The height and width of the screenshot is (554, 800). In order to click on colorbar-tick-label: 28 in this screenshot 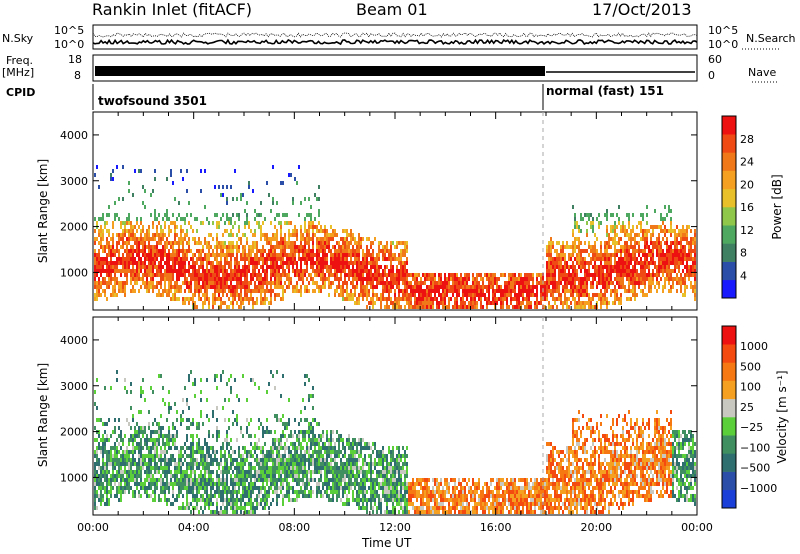, I will do `click(747, 139)`.